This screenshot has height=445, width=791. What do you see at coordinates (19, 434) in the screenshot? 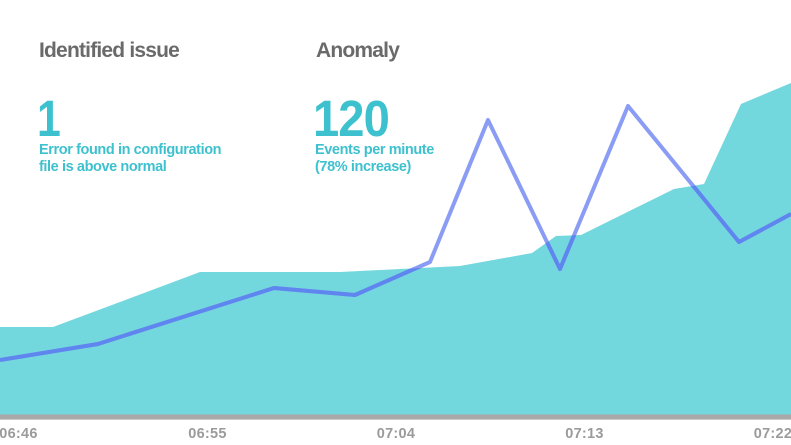
I see `svg-text: 06:46` at bounding box center [19, 434].